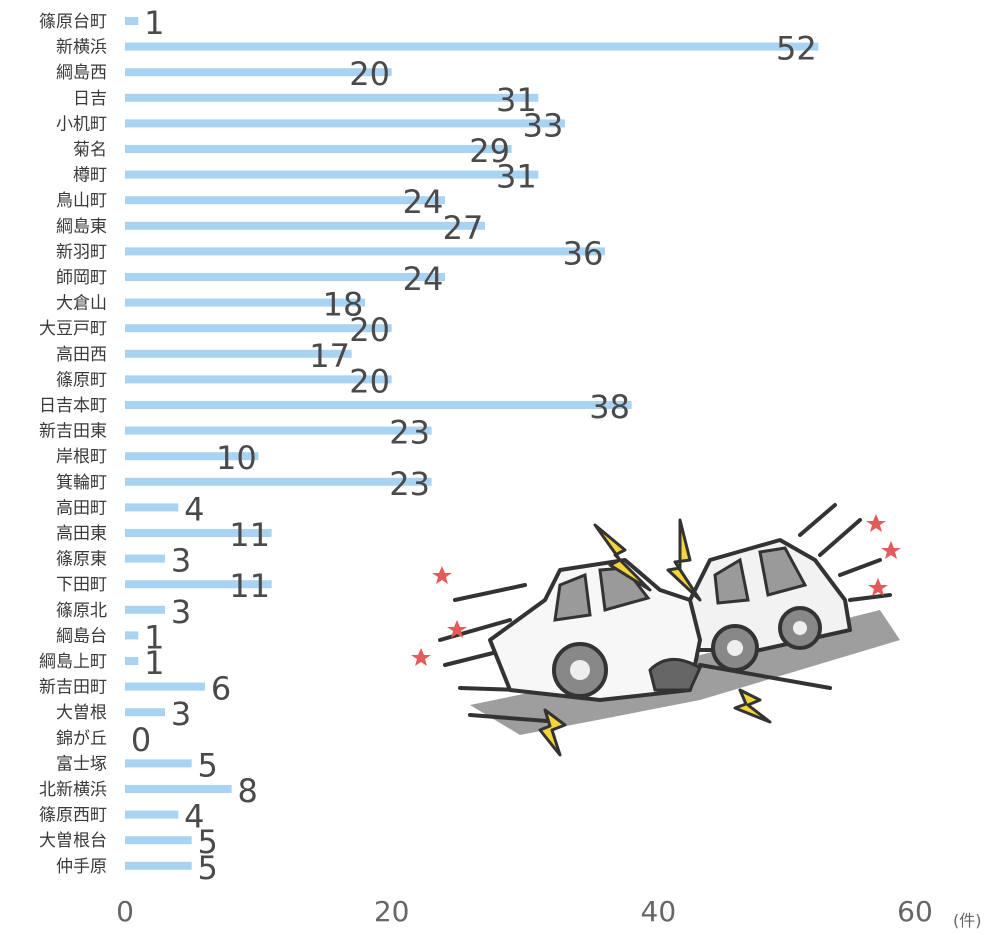 This screenshot has width=993, height=935. I want to click on value-label-23: 3, so click(181, 612).